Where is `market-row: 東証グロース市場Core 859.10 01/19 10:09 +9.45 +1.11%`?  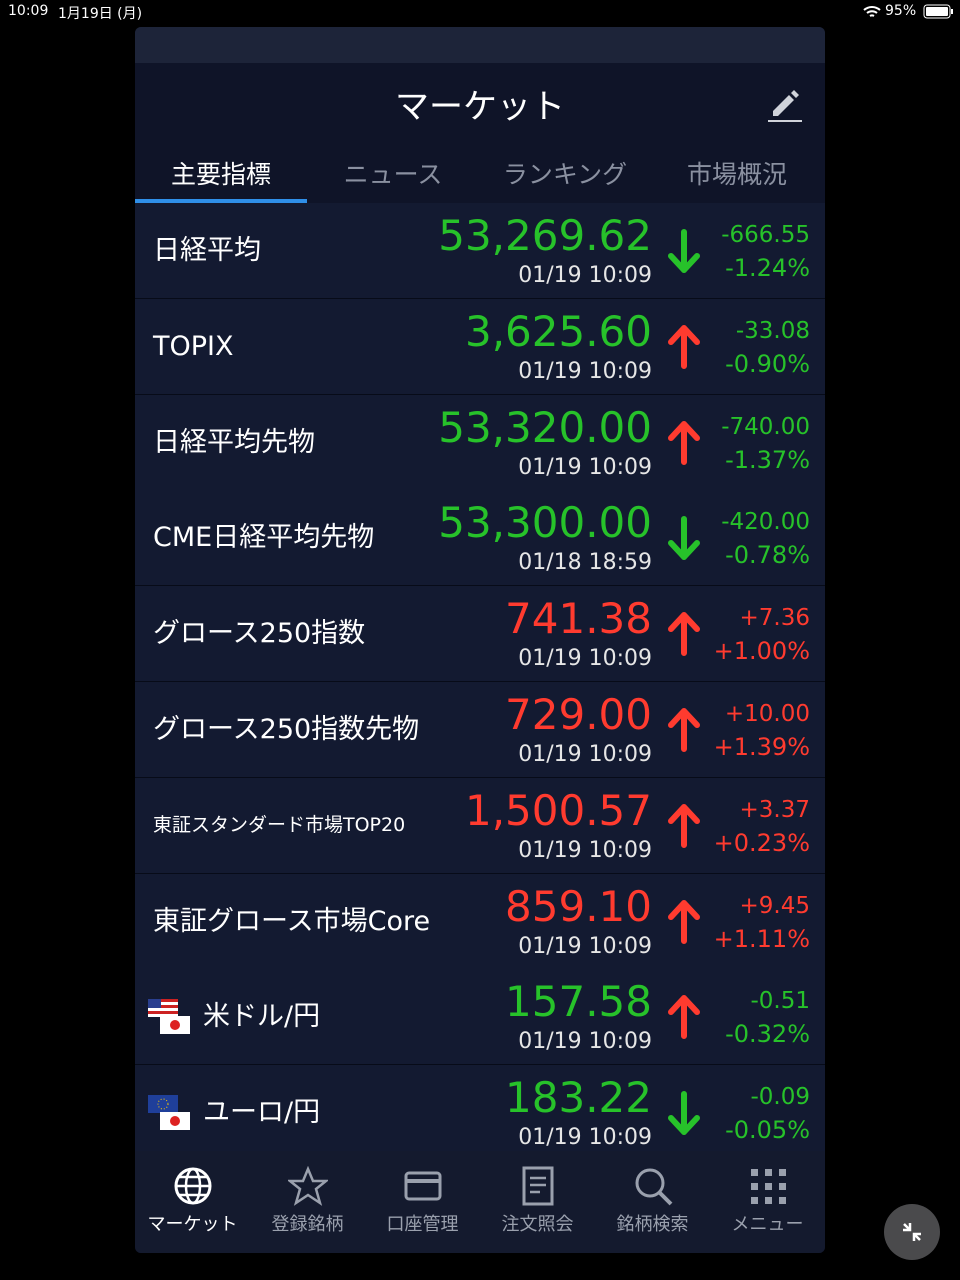
market-row: 東証グロース市場Core 859.10 01/19 10:09 +9.45 +1.11% is located at coordinates (480, 921).